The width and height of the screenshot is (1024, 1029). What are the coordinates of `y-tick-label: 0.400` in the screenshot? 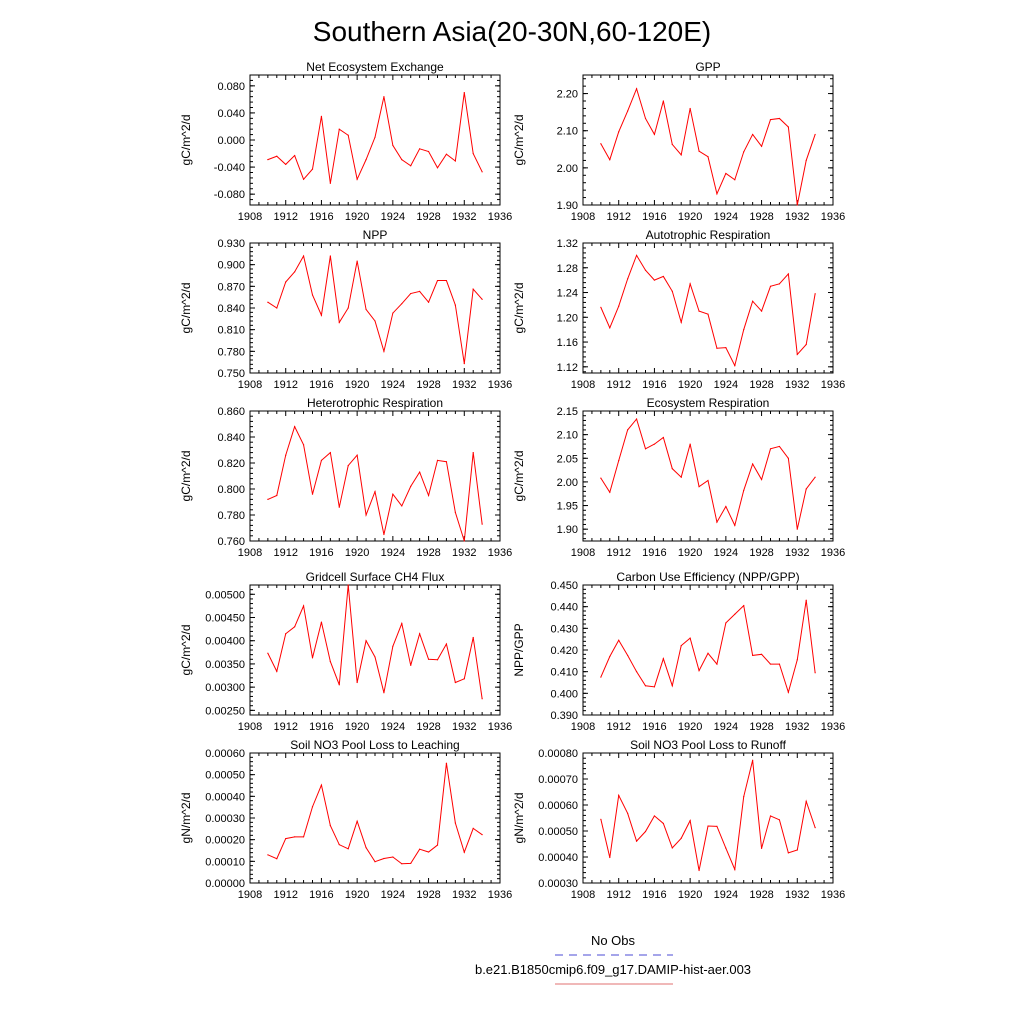 It's located at (564, 694).